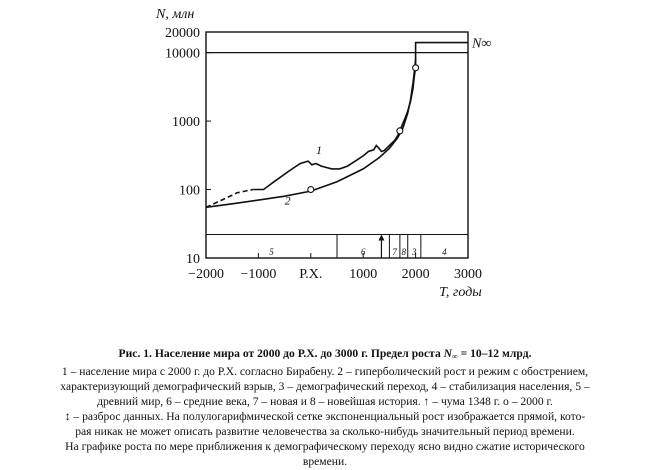  Describe the element at coordinates (206, 274) in the screenshot. I see `x-tick-label: −2000` at that location.